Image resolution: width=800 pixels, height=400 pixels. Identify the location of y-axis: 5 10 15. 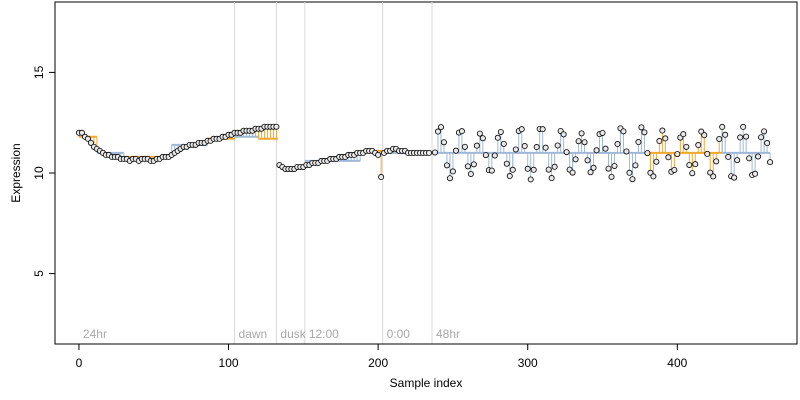
(44, 171).